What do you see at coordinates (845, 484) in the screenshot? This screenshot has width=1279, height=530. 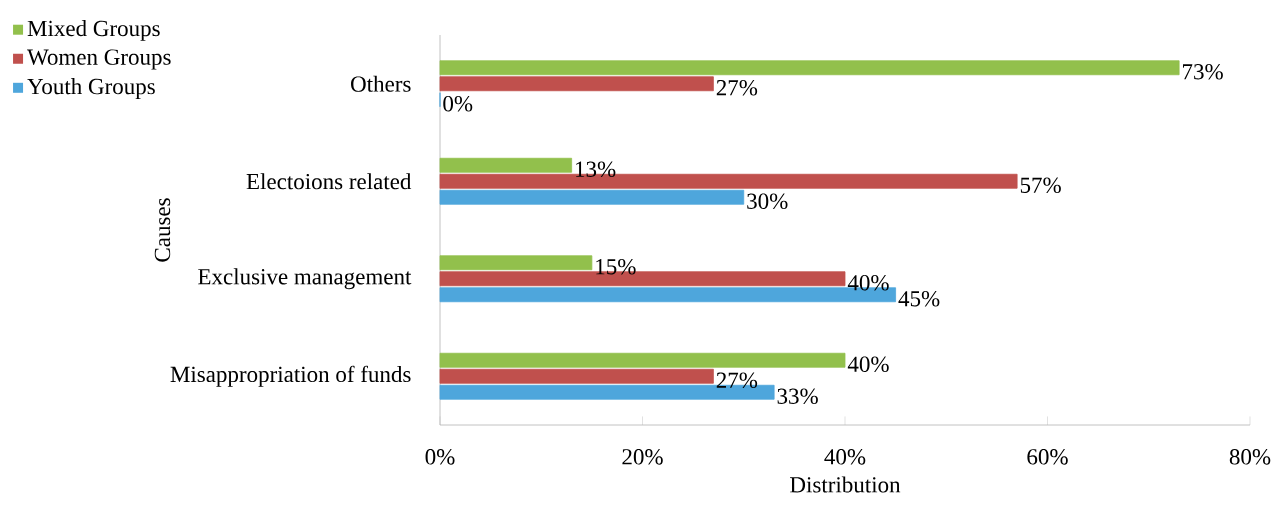 I see `x-axis-title: Distribution` at bounding box center [845, 484].